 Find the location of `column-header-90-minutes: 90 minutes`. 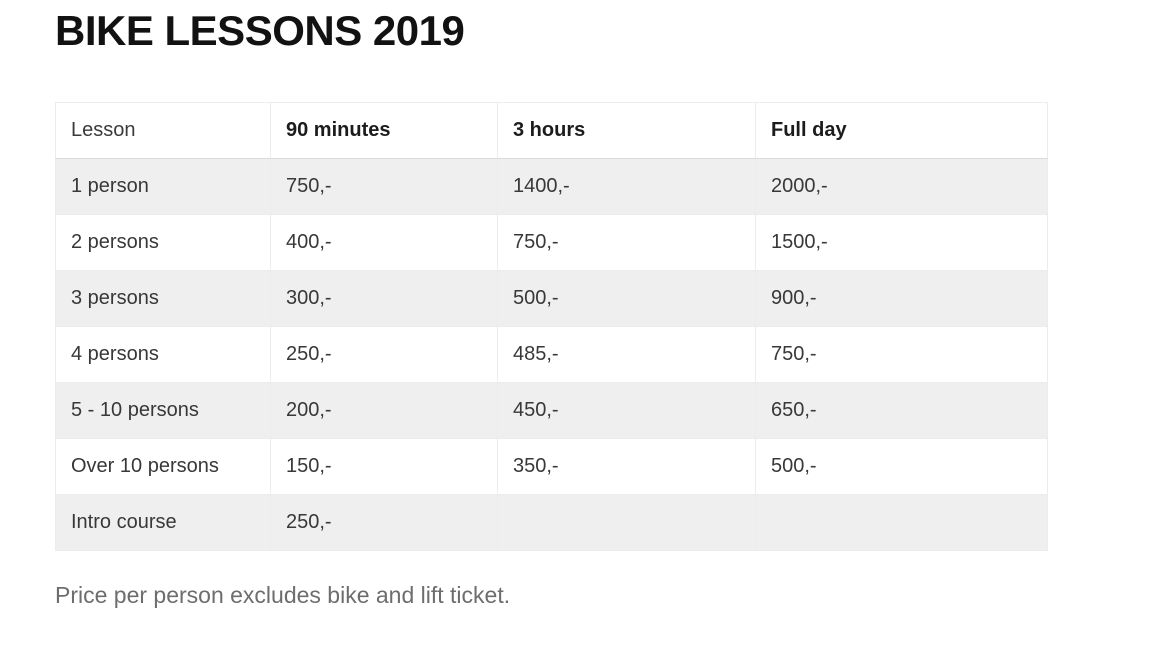

column-header-90-minutes: 90 minutes is located at coordinates (384, 130).